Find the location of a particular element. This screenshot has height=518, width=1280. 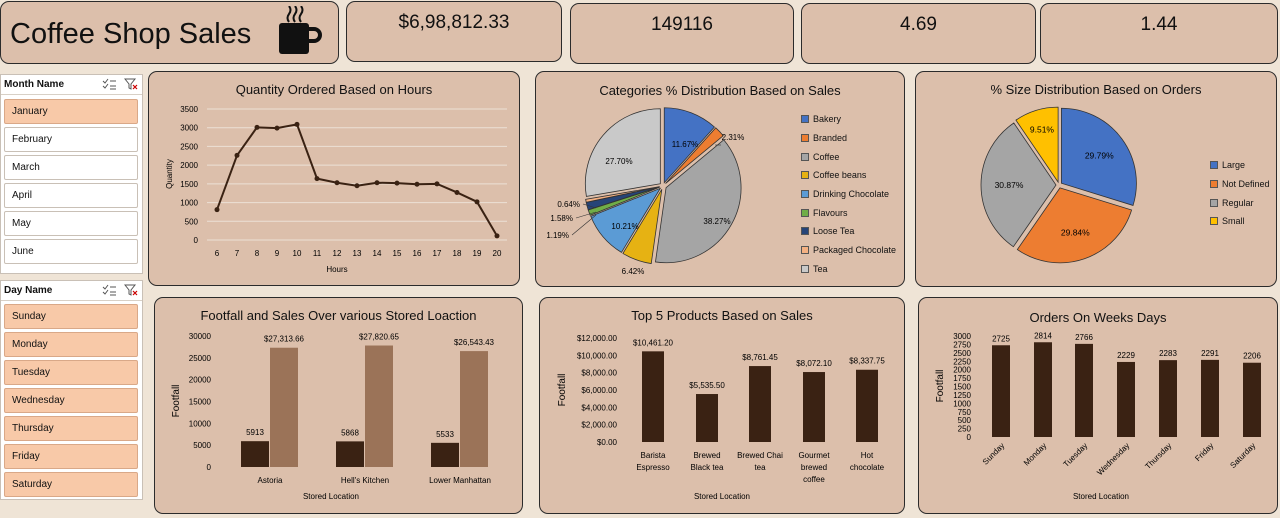

y-tick-label: 2250 is located at coordinates (962, 361).